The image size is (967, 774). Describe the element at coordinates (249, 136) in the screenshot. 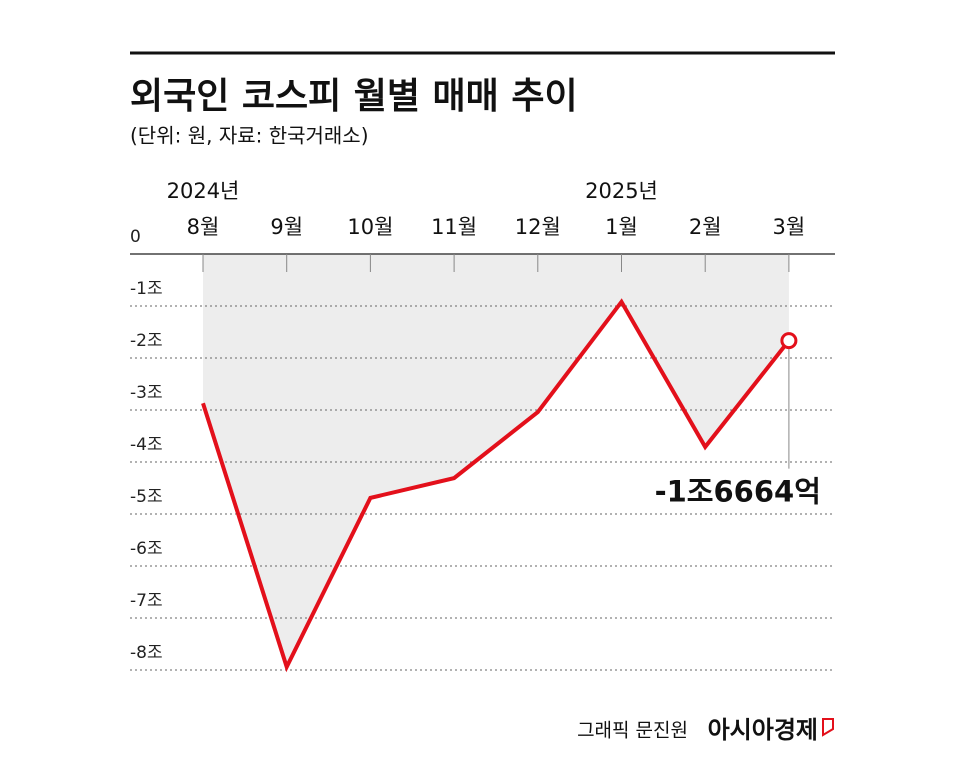

I see `chart-subtitle: (단위: 원, 자료: 한국거래소)` at that location.